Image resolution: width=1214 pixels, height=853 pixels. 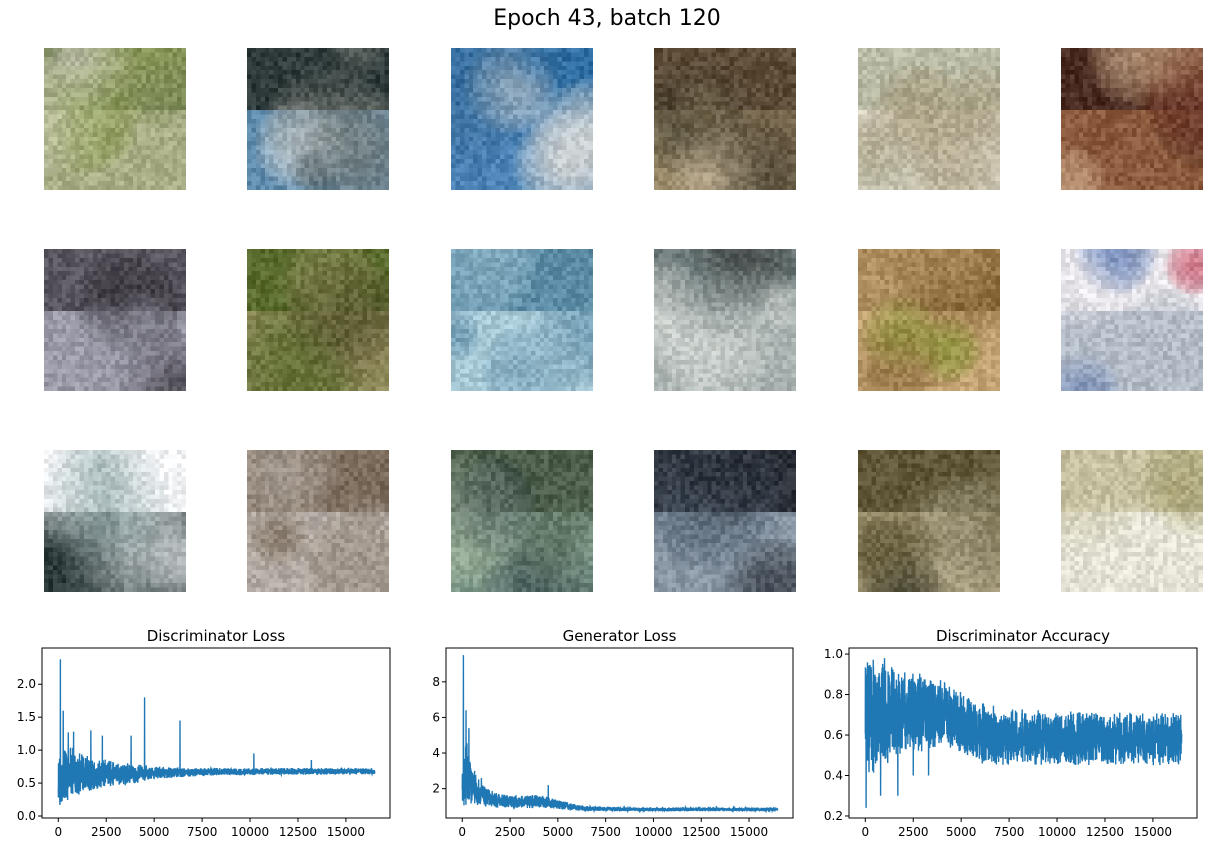 What do you see at coordinates (833, 695) in the screenshot?
I see `y-tick-label: 0.8` at bounding box center [833, 695].